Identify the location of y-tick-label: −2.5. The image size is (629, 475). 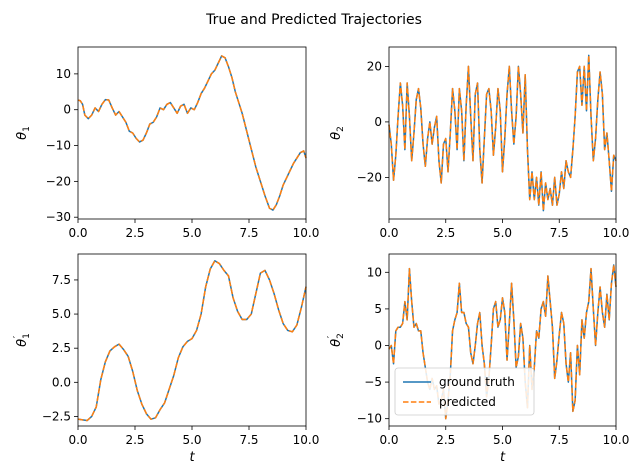
(56, 416).